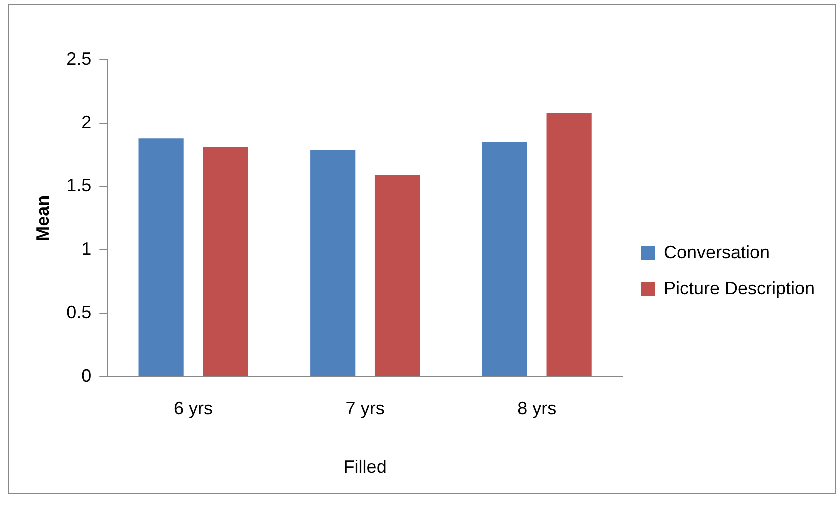  What do you see at coordinates (42, 218) in the screenshot?
I see `y-axis-title: Mean` at bounding box center [42, 218].